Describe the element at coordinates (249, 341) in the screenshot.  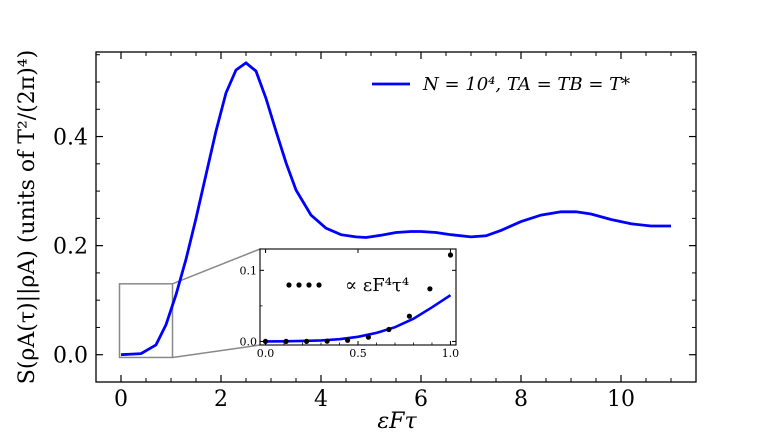
I see `inset-y-tick-label: 0.0` at that location.